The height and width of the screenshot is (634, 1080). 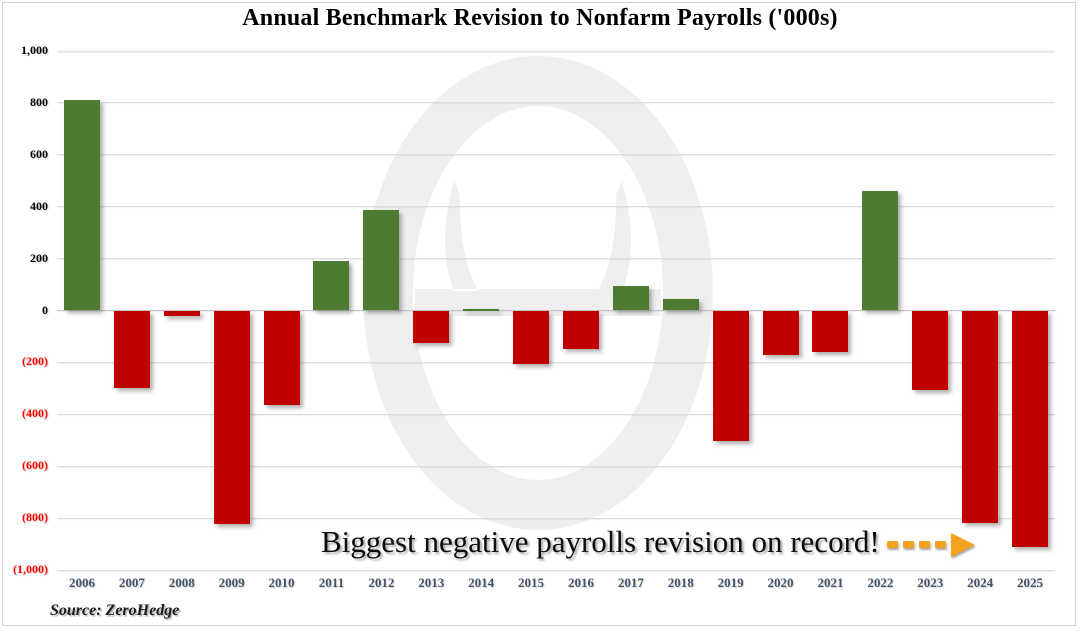 What do you see at coordinates (556, 414) in the screenshot?
I see `gridline--400` at bounding box center [556, 414].